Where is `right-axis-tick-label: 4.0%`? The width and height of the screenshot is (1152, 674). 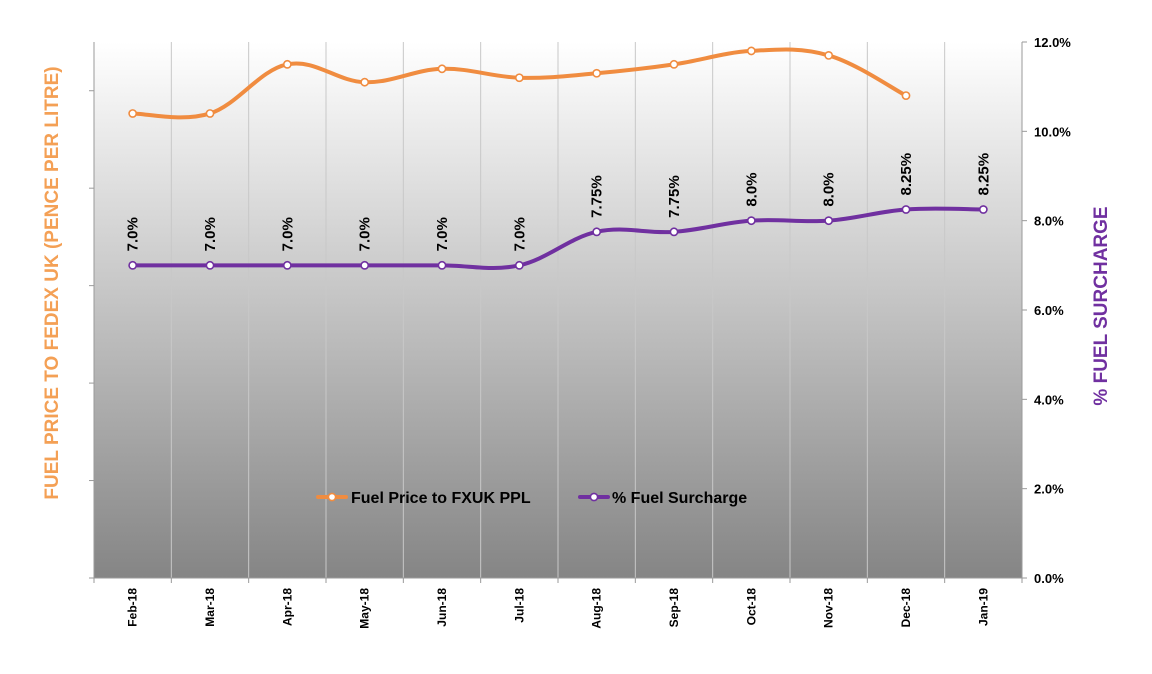 right-axis-tick-label: 4.0% is located at coordinates (1049, 399).